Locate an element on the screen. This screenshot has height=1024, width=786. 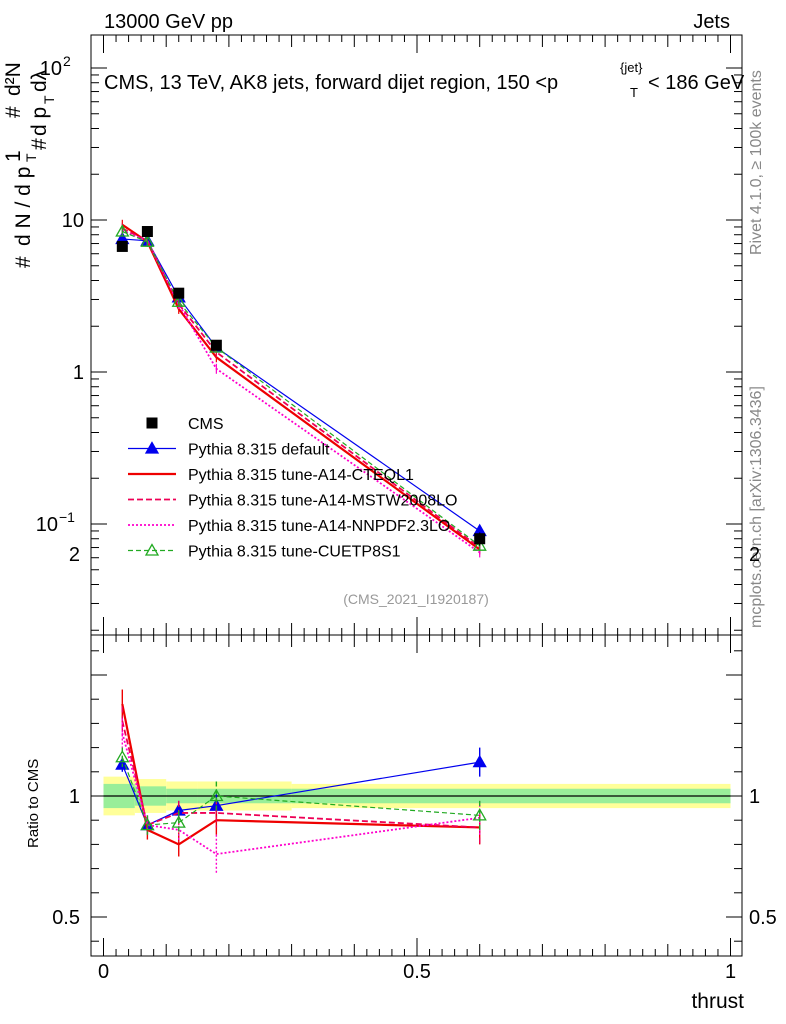
ylabel-part-8: dλ is located at coordinates (39, 80).